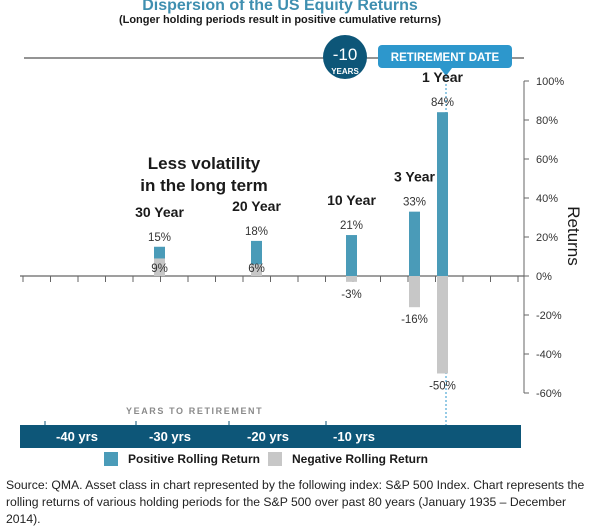 The width and height of the screenshot is (596, 529). Describe the element at coordinates (275, 459) in the screenshot. I see `legend-negative-swatch` at that location.